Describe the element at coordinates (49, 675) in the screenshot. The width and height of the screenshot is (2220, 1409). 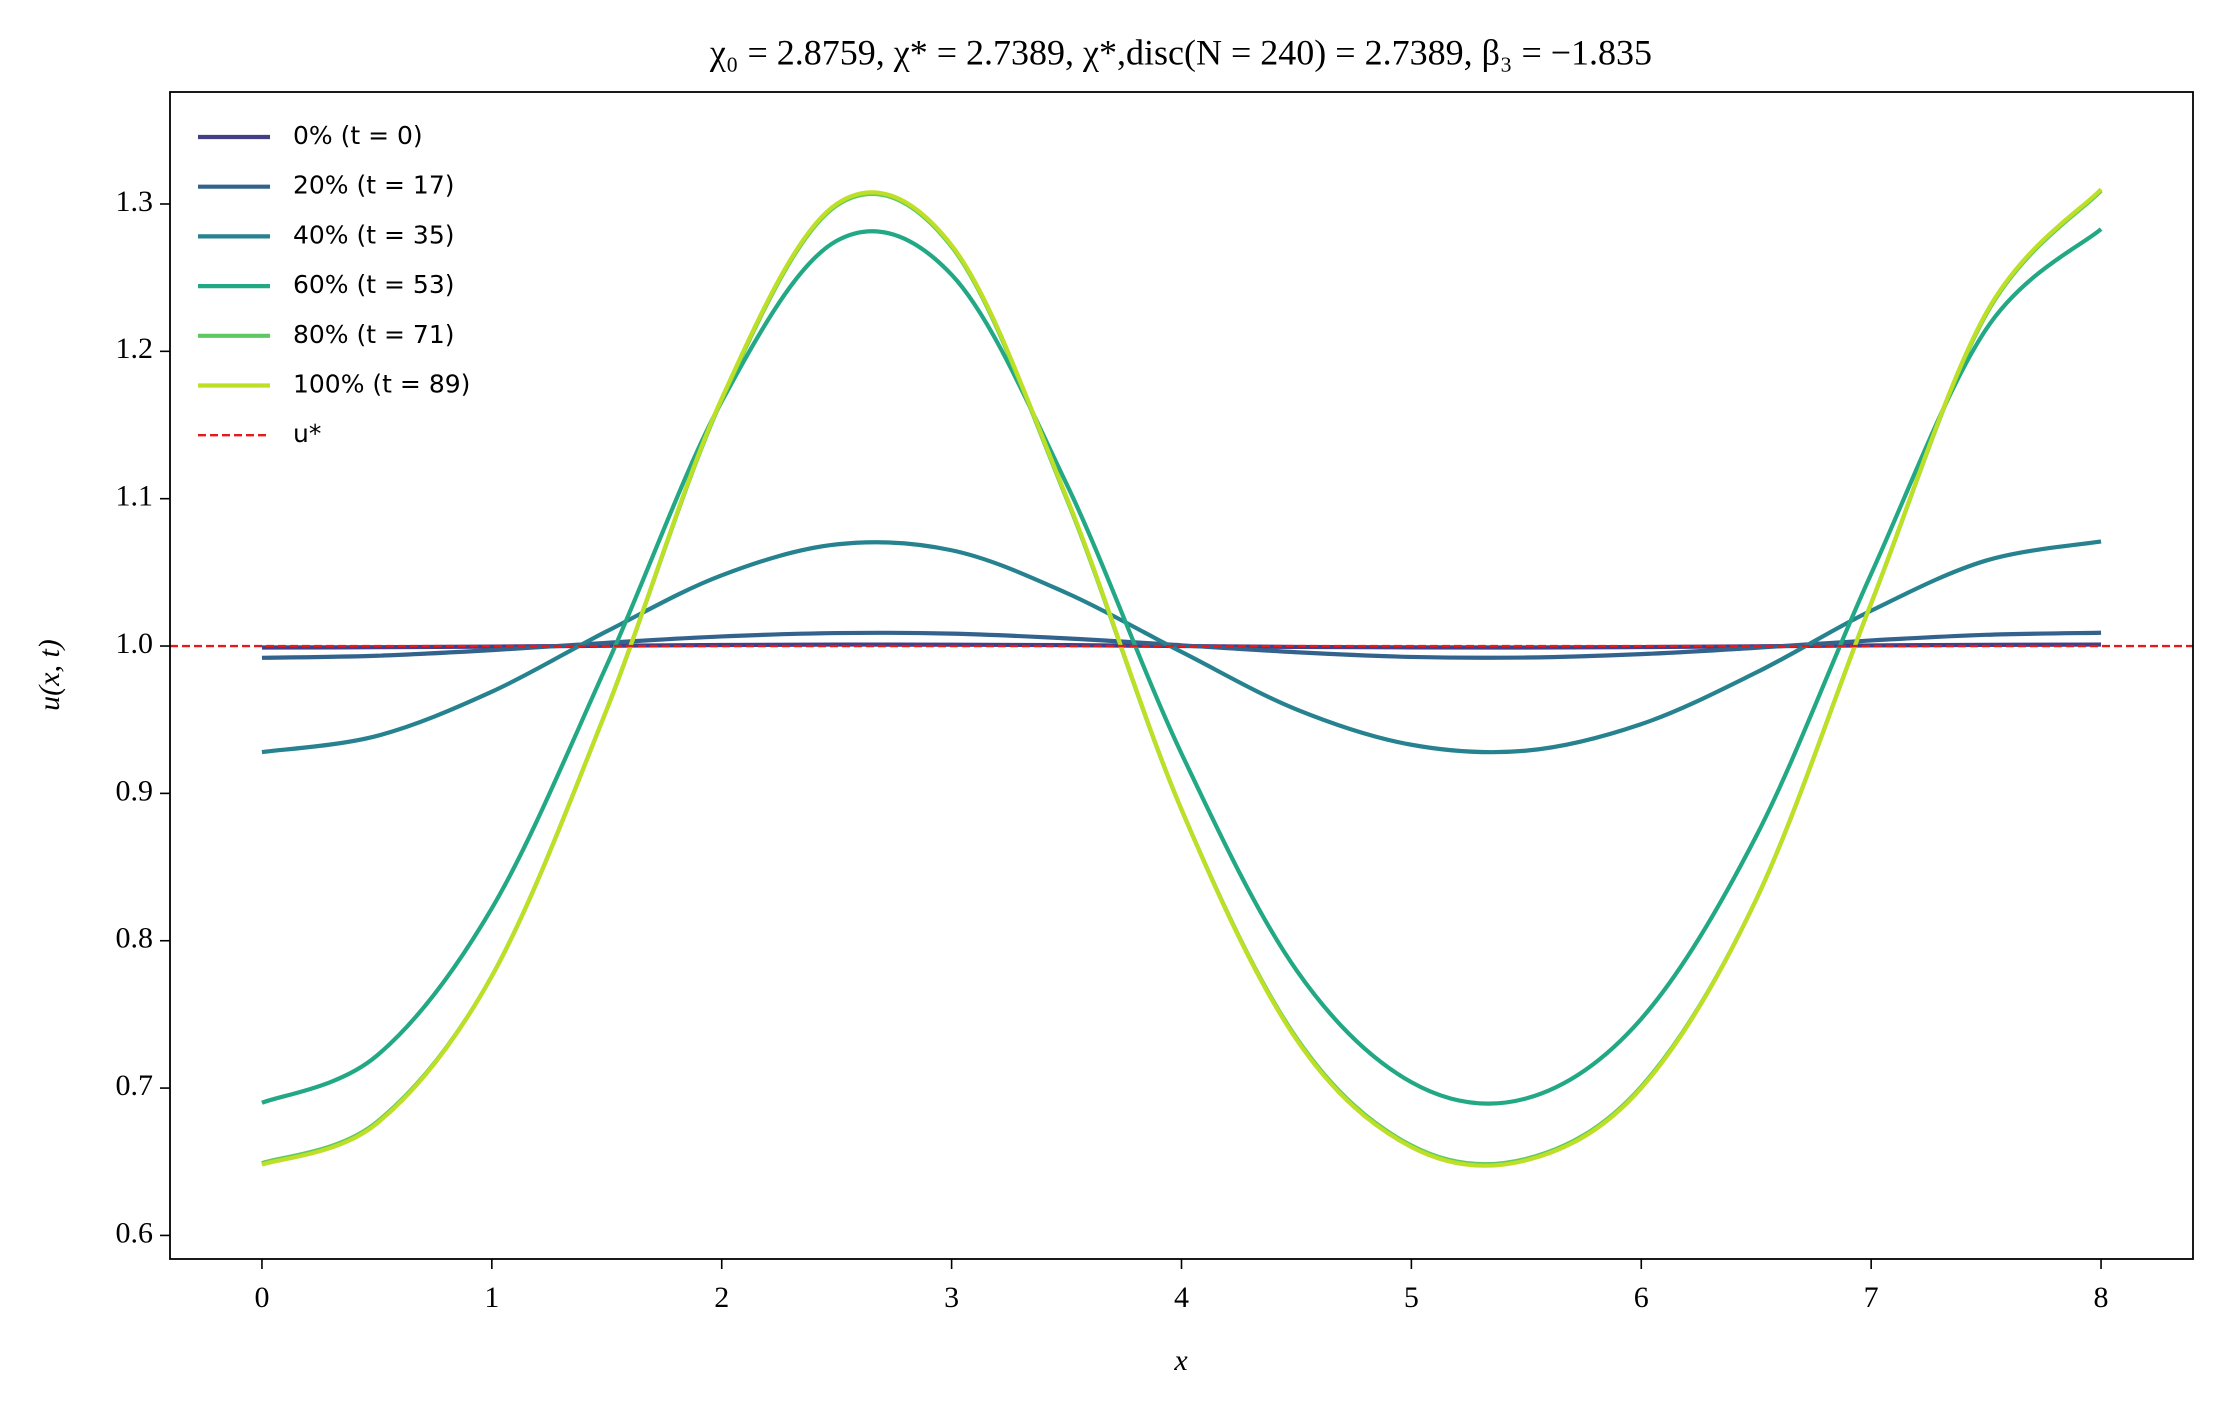
I see `y-axis-label: u(x, t)` at that location.